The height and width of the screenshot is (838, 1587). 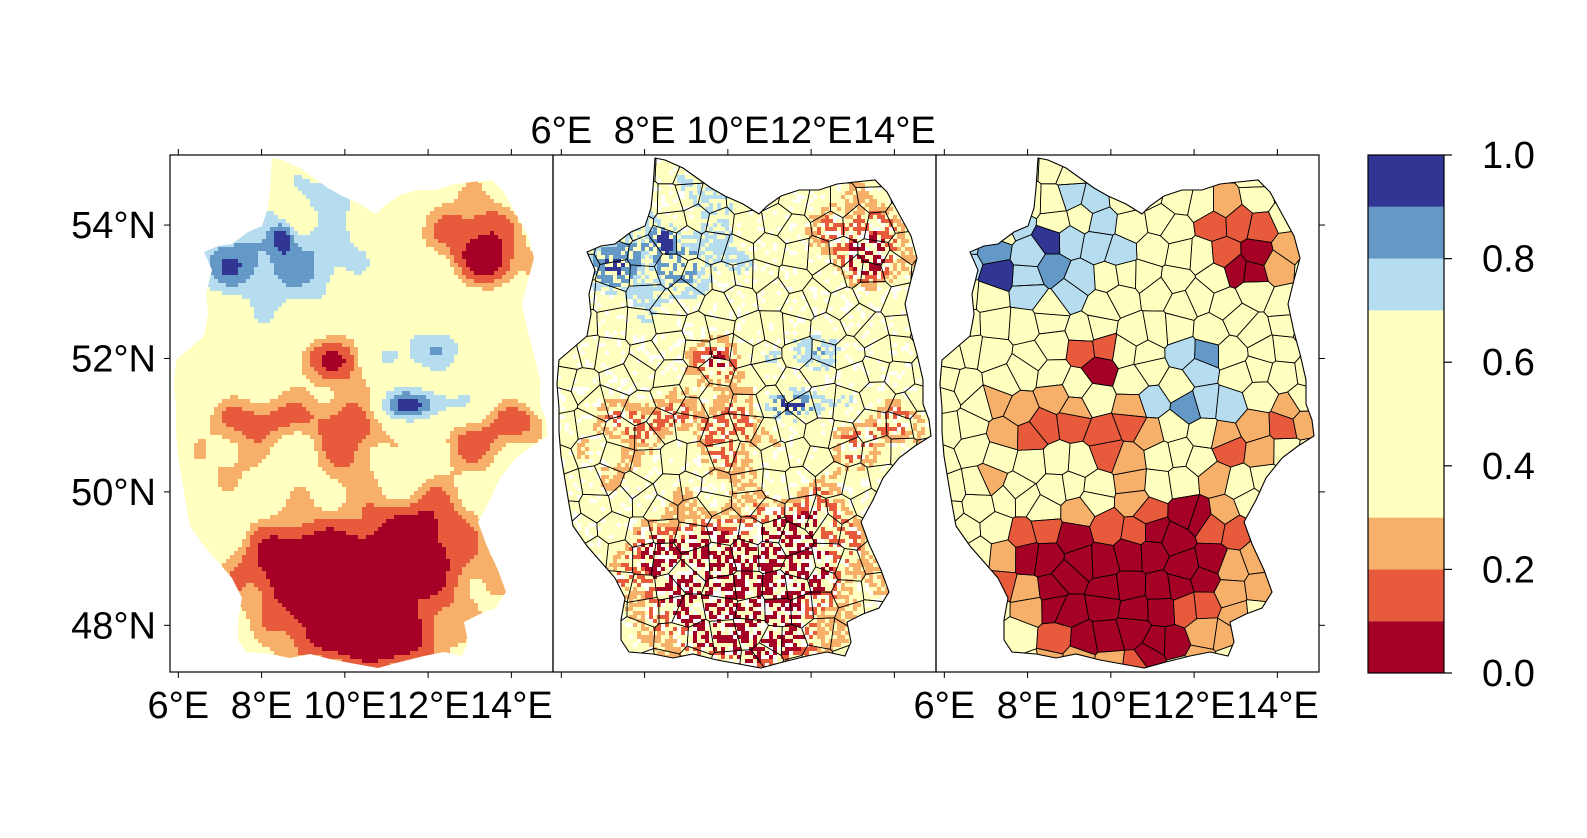 What do you see at coordinates (1451, 415) in the screenshot?
I see `colorbar: 0.0 0.2 0.4 0.6 0.8 1.0` at bounding box center [1451, 415].